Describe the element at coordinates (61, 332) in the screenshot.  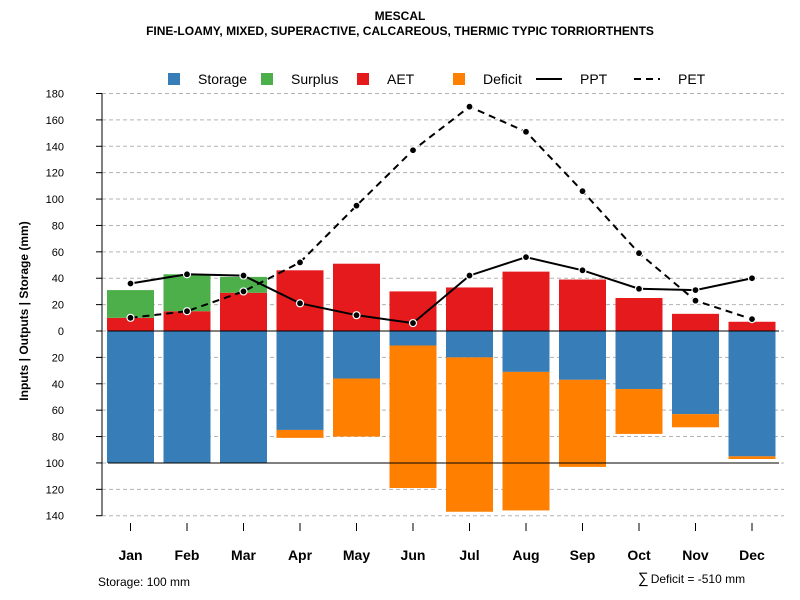
I see `y-tick-label: 0` at that location.